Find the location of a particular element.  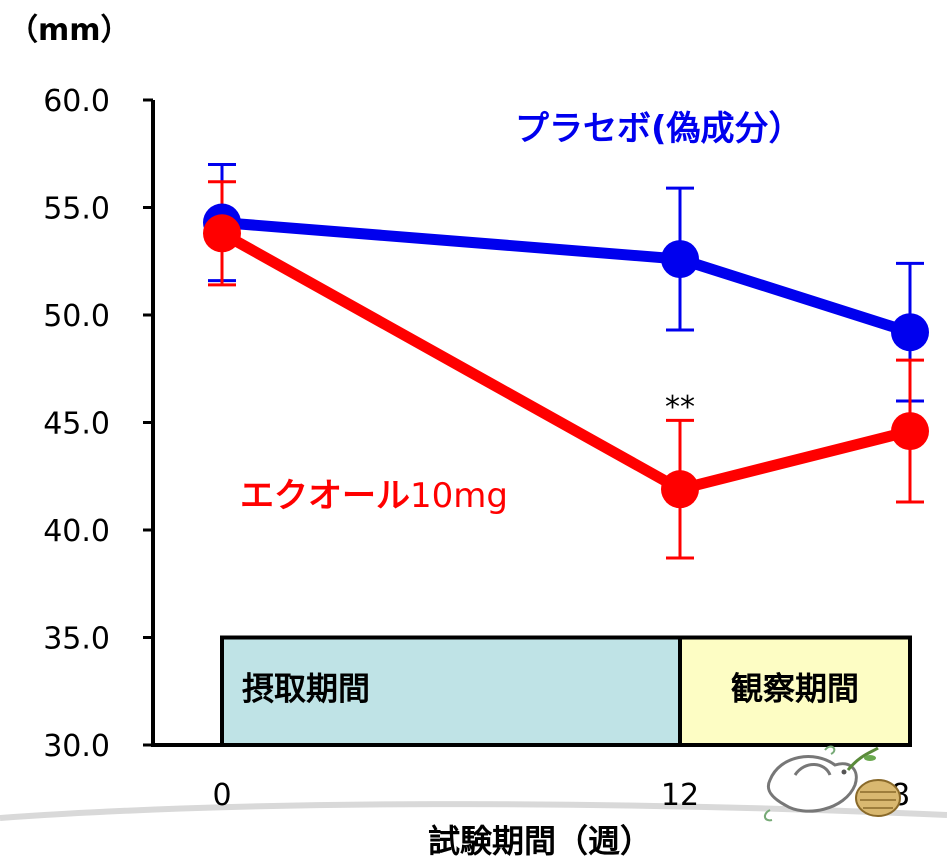

legend-placebo: プラセボ(偽成分） is located at coordinates (659, 129).